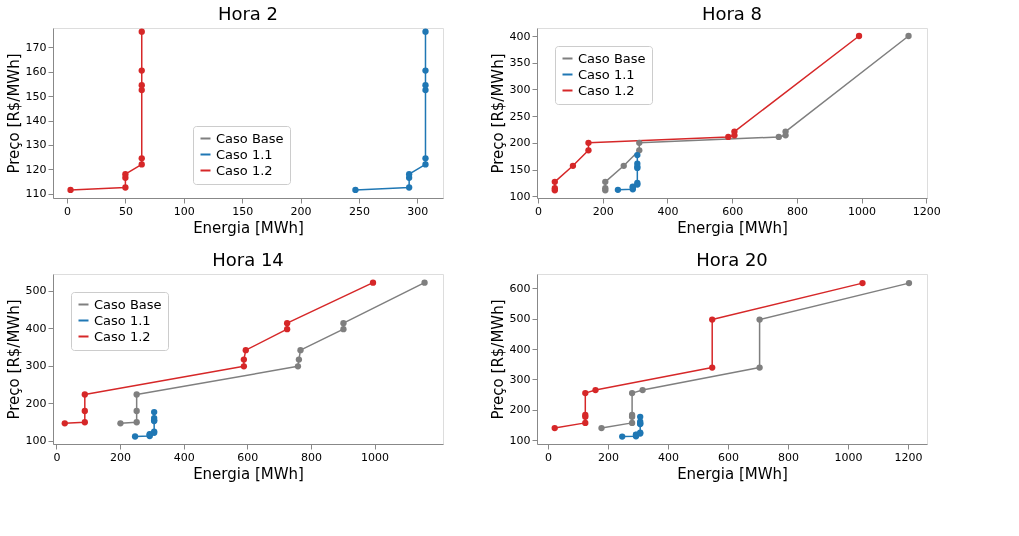 The width and height of the screenshot is (1019, 536). Describe the element at coordinates (36, 47) in the screenshot. I see `y-tick-label: 170` at that location.